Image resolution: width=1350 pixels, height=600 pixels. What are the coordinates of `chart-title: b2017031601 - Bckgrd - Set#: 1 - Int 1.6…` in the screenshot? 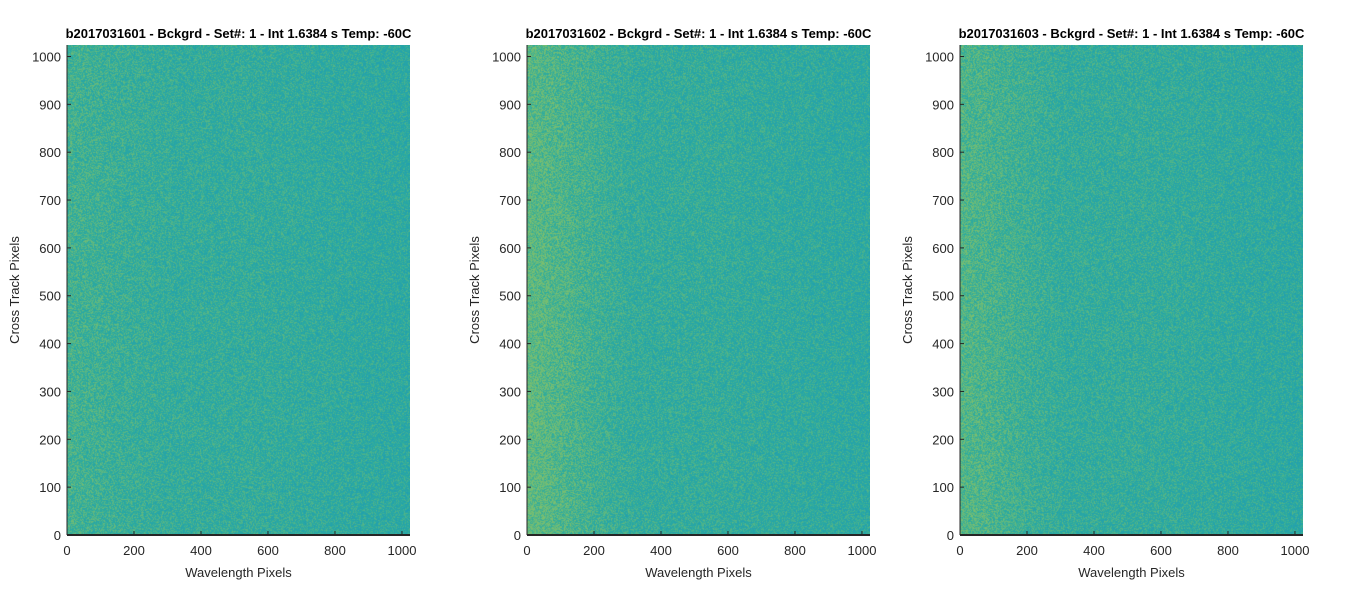 It's located at (239, 33).